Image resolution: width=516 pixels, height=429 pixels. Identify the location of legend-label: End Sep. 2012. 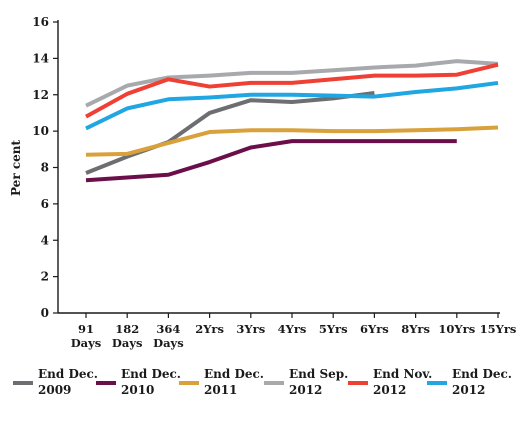
(318, 382).